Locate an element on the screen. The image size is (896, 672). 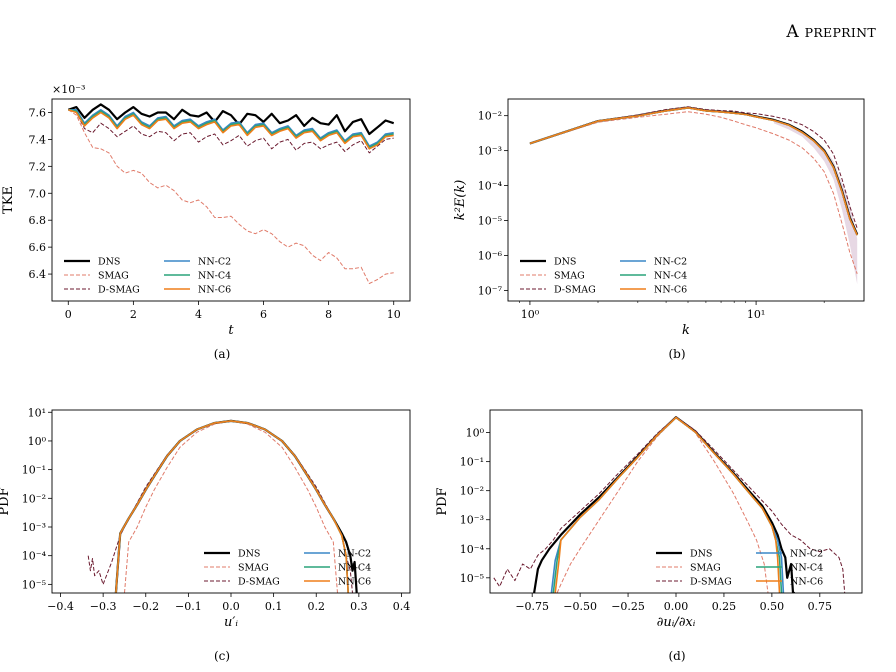
series-dns is located at coordinates (231, 119).